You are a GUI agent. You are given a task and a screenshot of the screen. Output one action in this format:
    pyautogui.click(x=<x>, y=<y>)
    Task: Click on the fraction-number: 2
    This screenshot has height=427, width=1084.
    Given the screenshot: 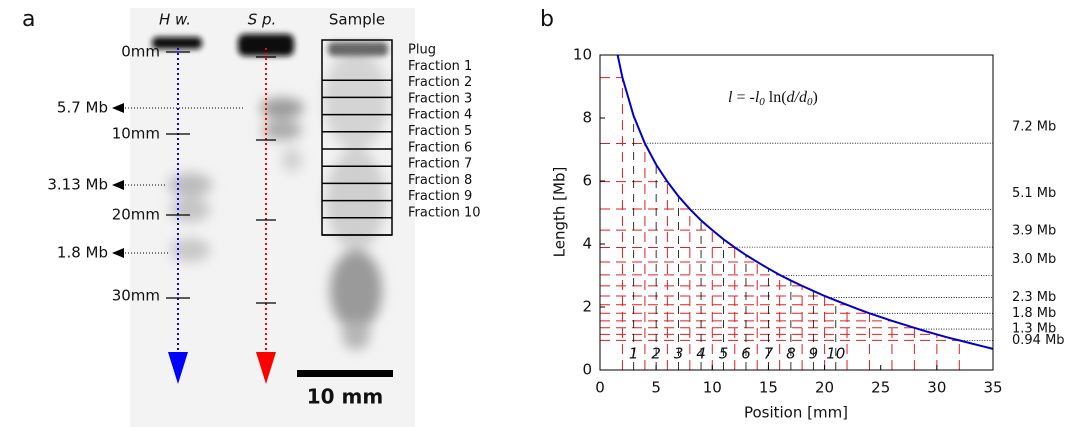 What is the action you would take?
    pyautogui.click(x=656, y=354)
    